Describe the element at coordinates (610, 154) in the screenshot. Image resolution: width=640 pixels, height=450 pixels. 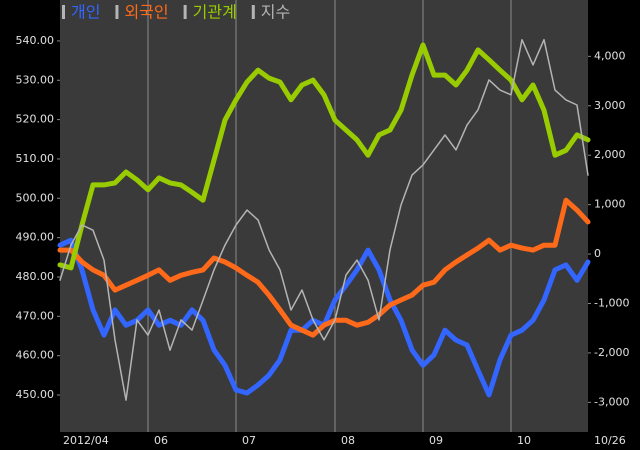
I see `y2-tick-label: 2,000` at that location.